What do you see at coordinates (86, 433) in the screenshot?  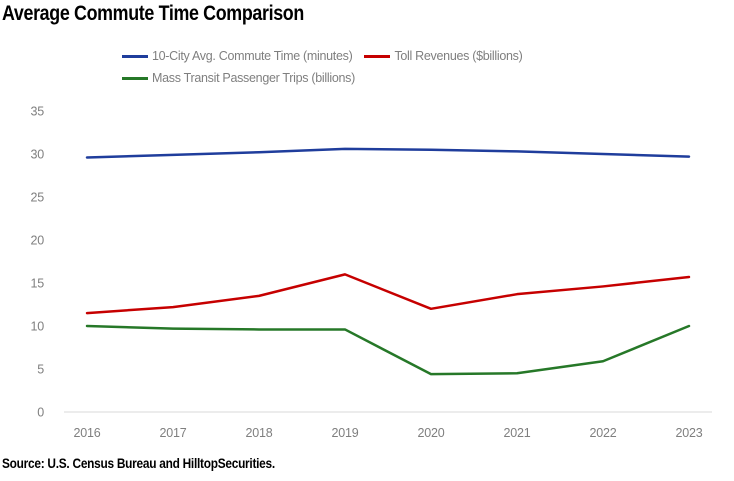 I see `x-axis-label: 2016` at bounding box center [86, 433].